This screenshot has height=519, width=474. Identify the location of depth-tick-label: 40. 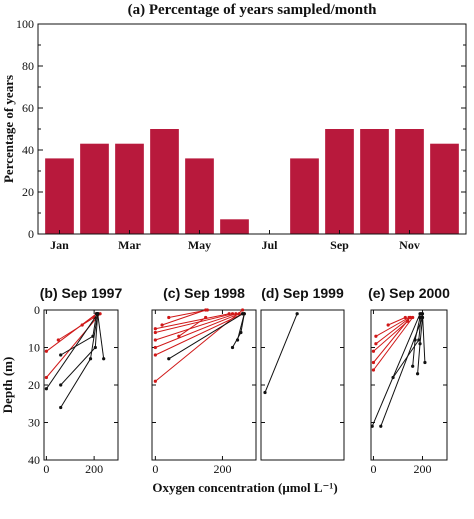
(34, 460).